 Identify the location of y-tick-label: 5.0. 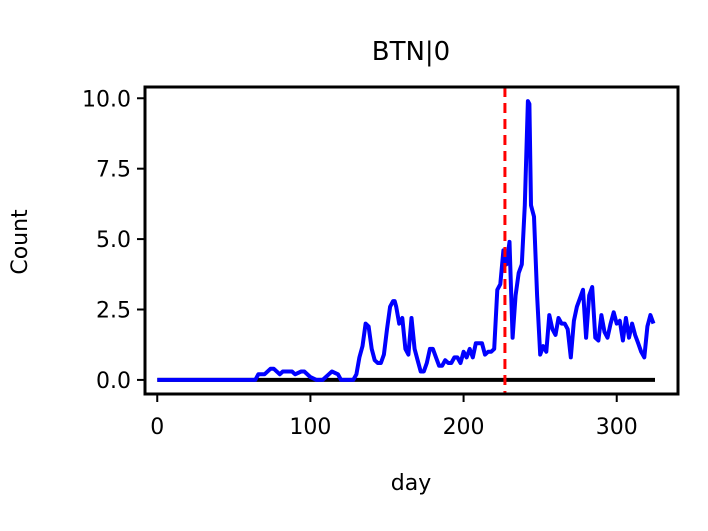
(113, 240).